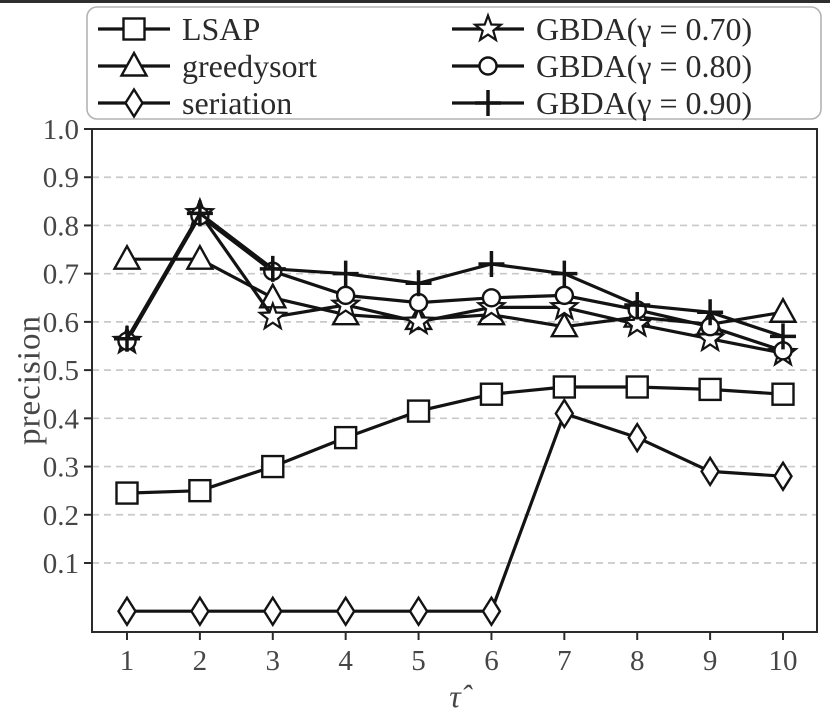 This screenshot has width=830, height=717. What do you see at coordinates (418, 661) in the screenshot?
I see `x-tick-label: 5` at bounding box center [418, 661].